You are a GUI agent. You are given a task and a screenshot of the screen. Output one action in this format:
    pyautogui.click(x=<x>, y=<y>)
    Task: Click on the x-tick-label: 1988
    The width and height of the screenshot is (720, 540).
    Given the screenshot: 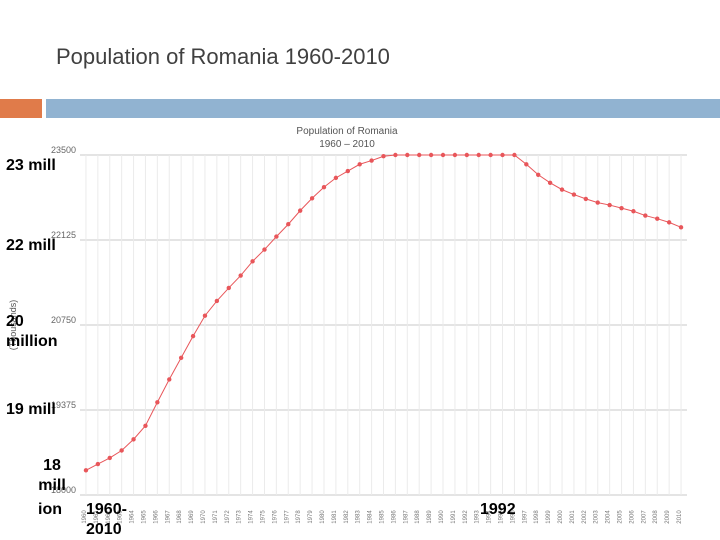 What is the action you would take?
    pyautogui.click(x=418, y=517)
    